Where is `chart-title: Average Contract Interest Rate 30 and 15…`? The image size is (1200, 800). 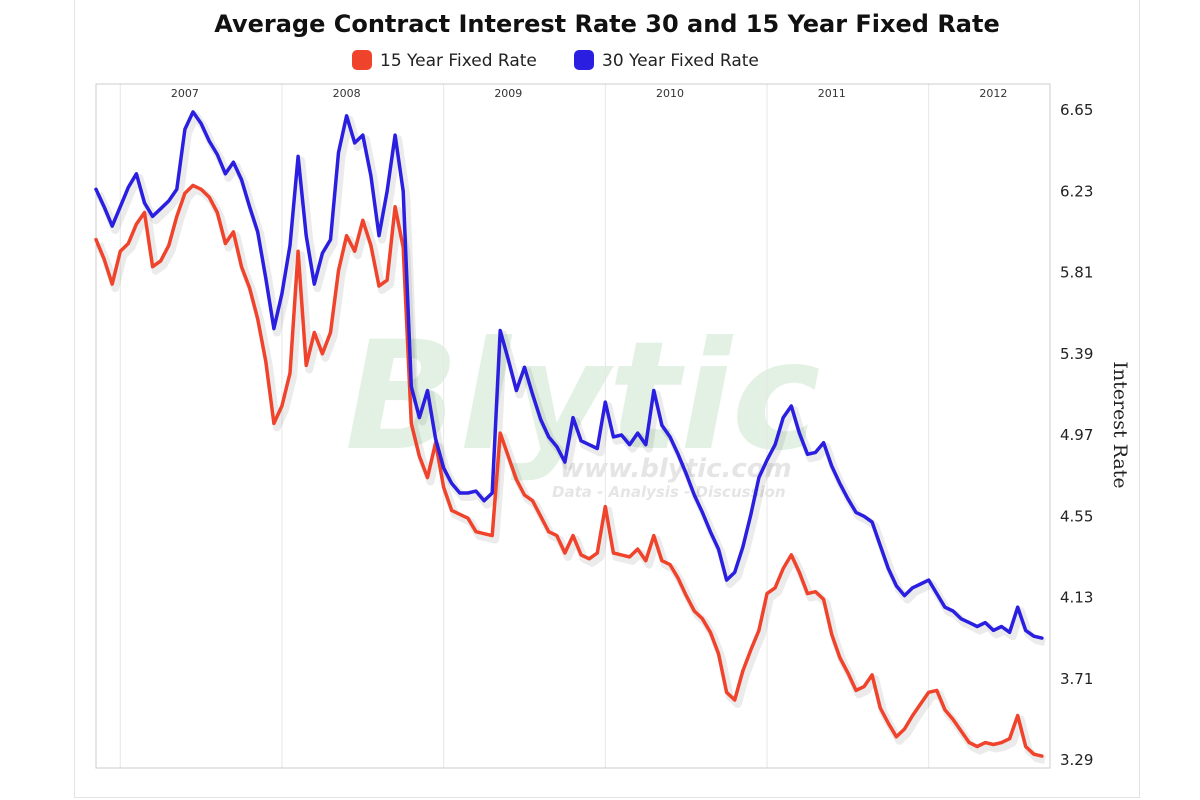 chart-title: Average Contract Interest Rate 30 and 15… is located at coordinates (607, 24).